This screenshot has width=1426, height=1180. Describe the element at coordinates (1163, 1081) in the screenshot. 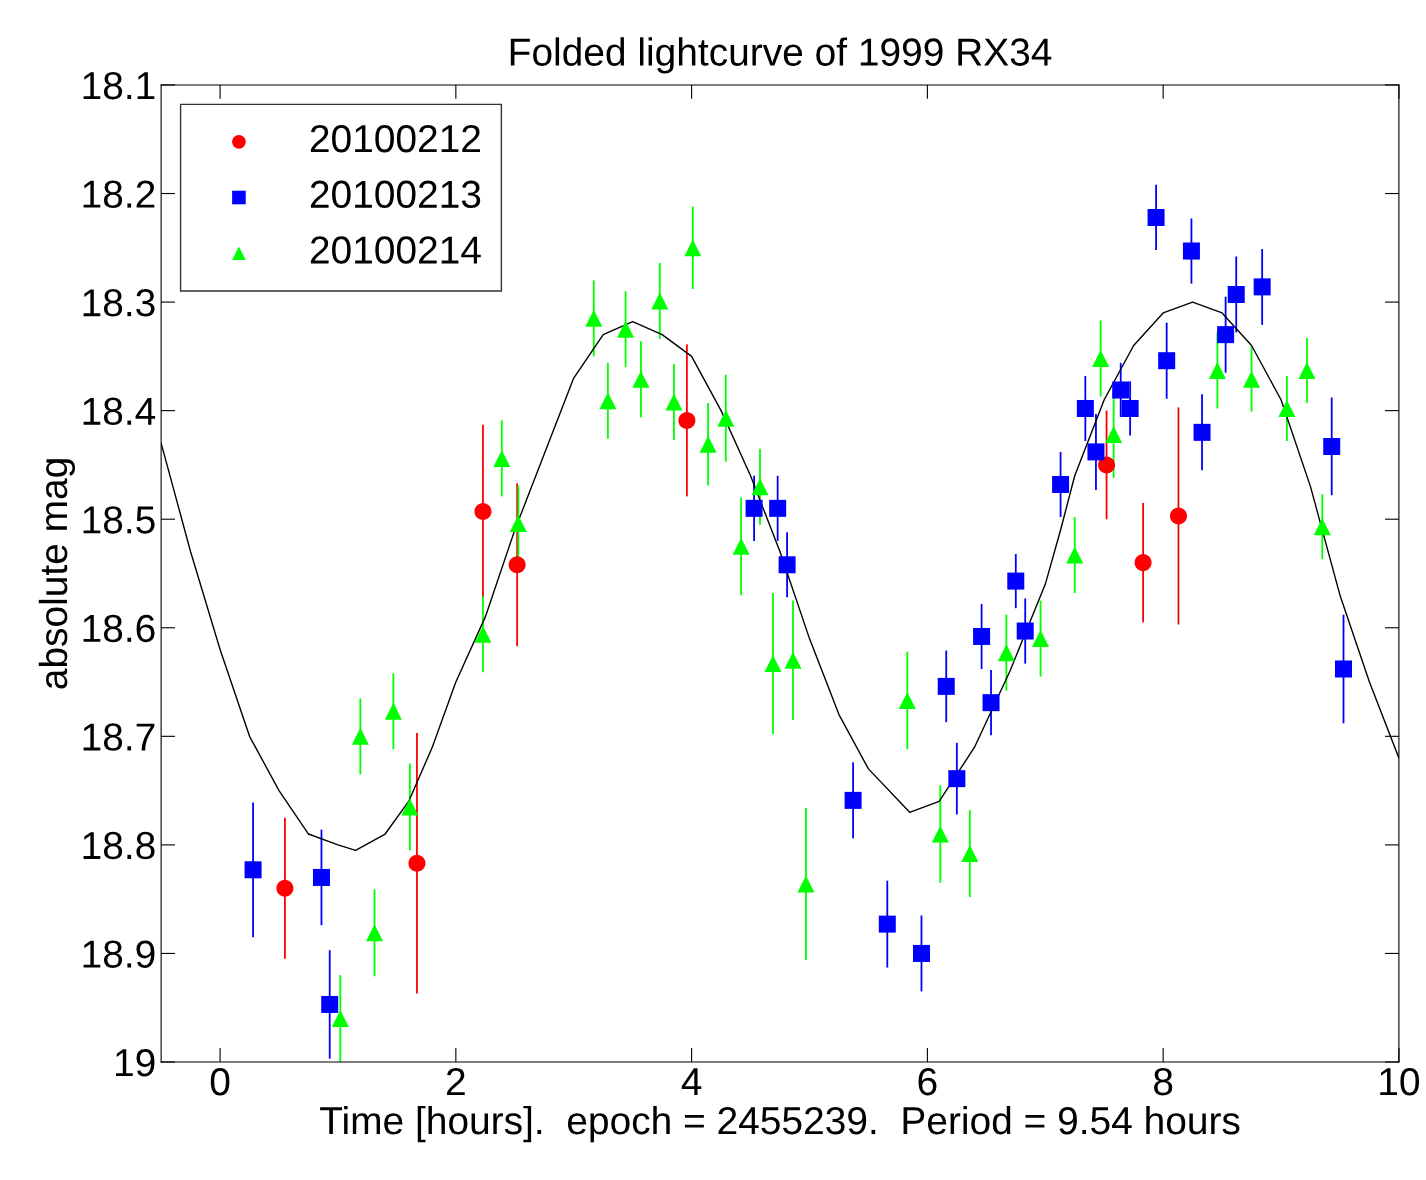

I see `x-tick-label: 8` at that location.